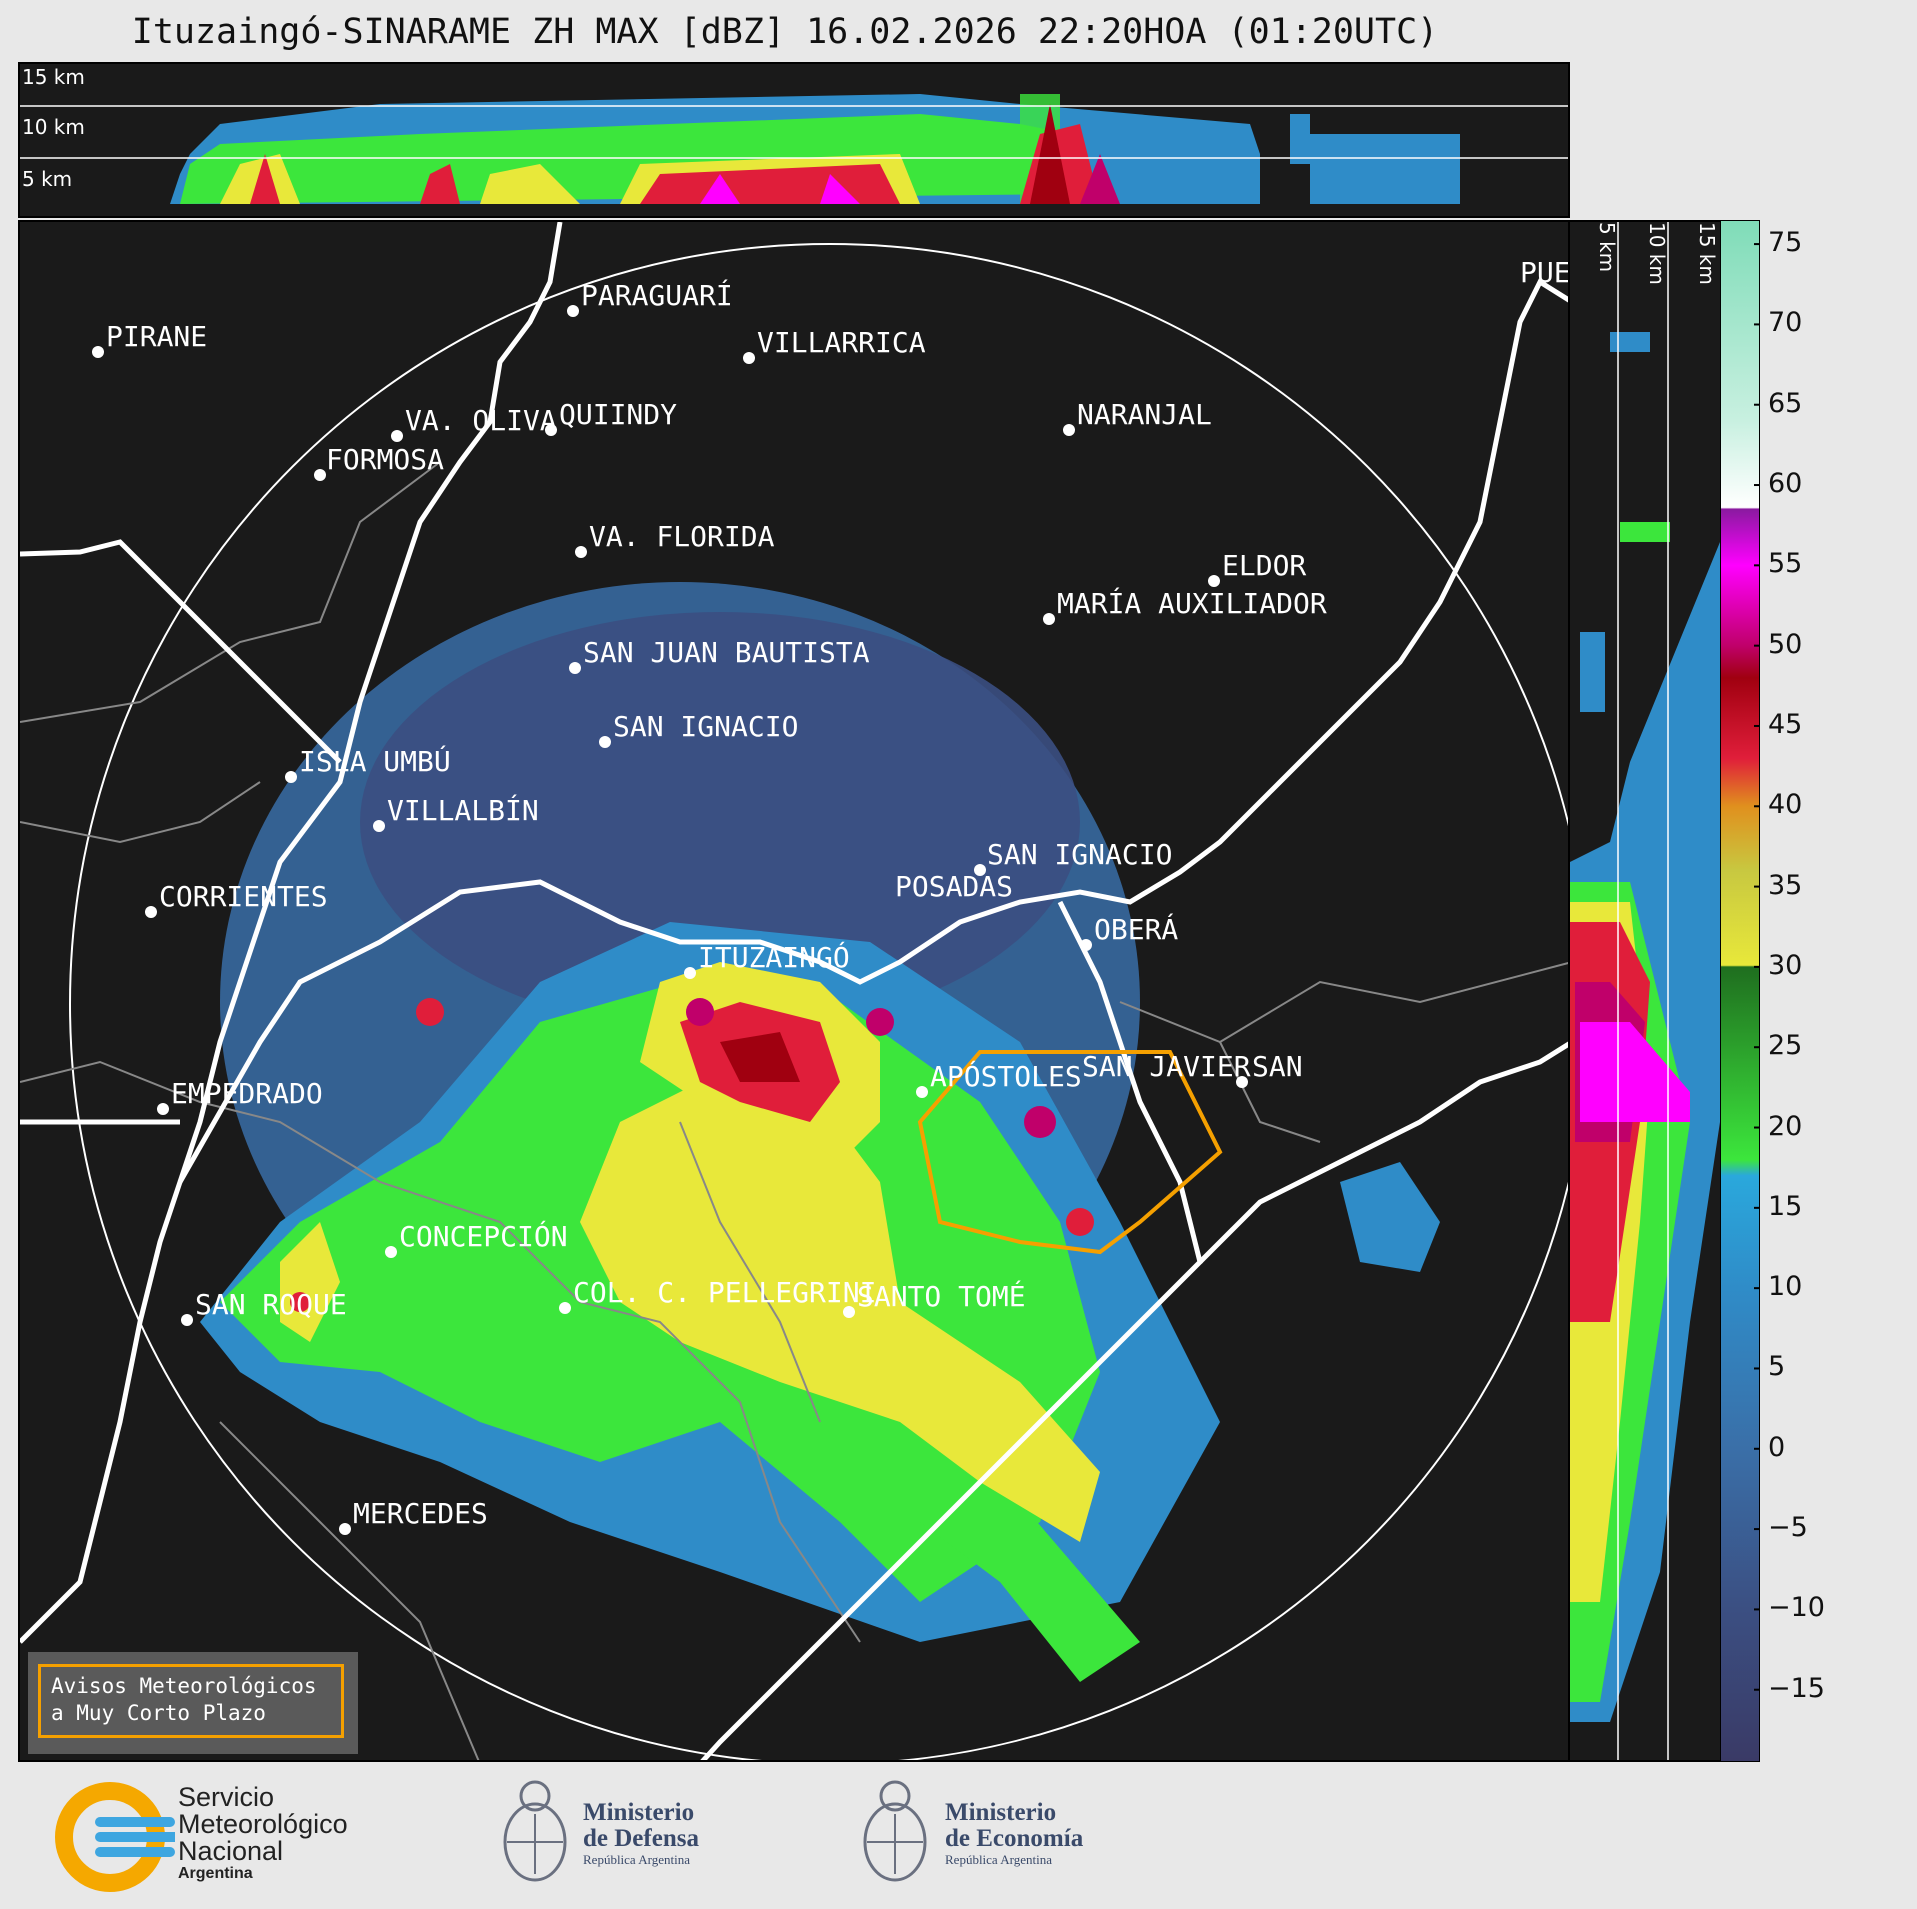 This screenshot has height=1909, width=1917. Describe the element at coordinates (1777, 1367) in the screenshot. I see `colorbar-tick-label: 5` at that location.